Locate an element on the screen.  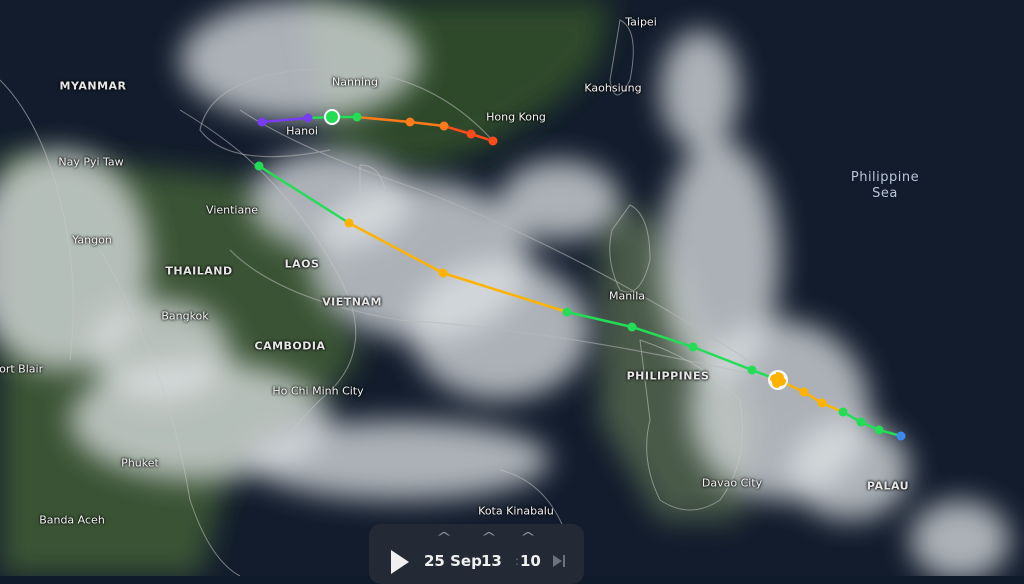
label-cambodia: CAMBODIA is located at coordinates (290, 346).